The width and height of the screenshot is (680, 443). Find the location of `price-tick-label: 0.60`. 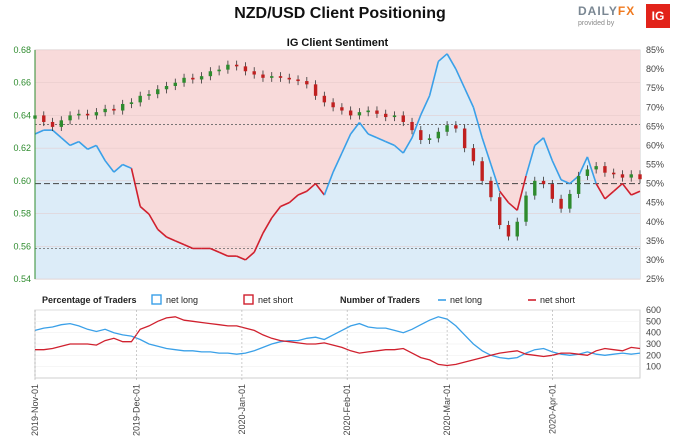

price-tick-label: 0.60 is located at coordinates (22, 181).